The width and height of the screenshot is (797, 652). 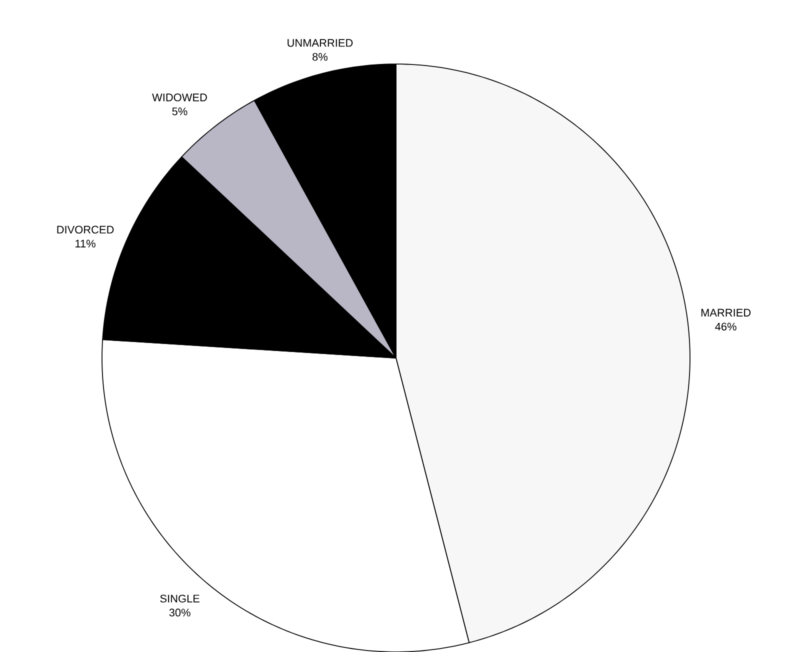 I want to click on data-label: 46%, so click(x=725, y=326).